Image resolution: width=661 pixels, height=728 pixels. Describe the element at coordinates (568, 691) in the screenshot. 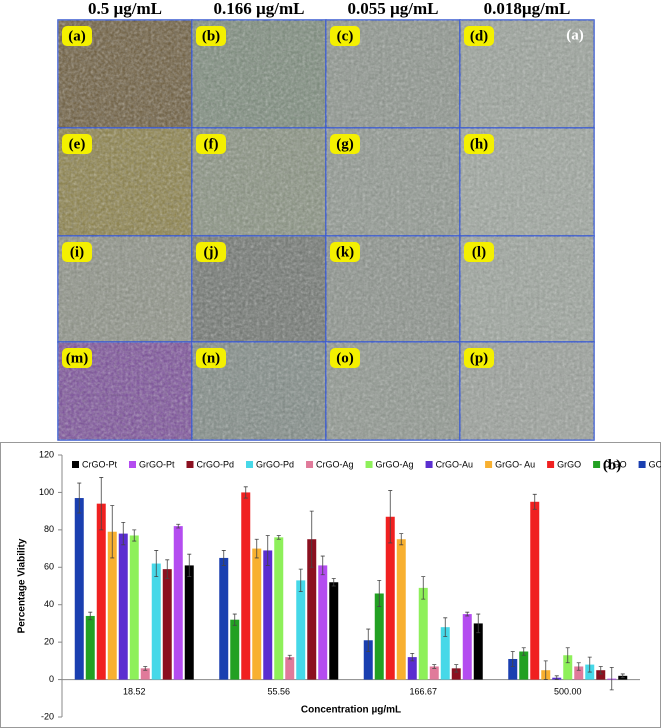

I see `x-tick-label: 500.00` at that location.